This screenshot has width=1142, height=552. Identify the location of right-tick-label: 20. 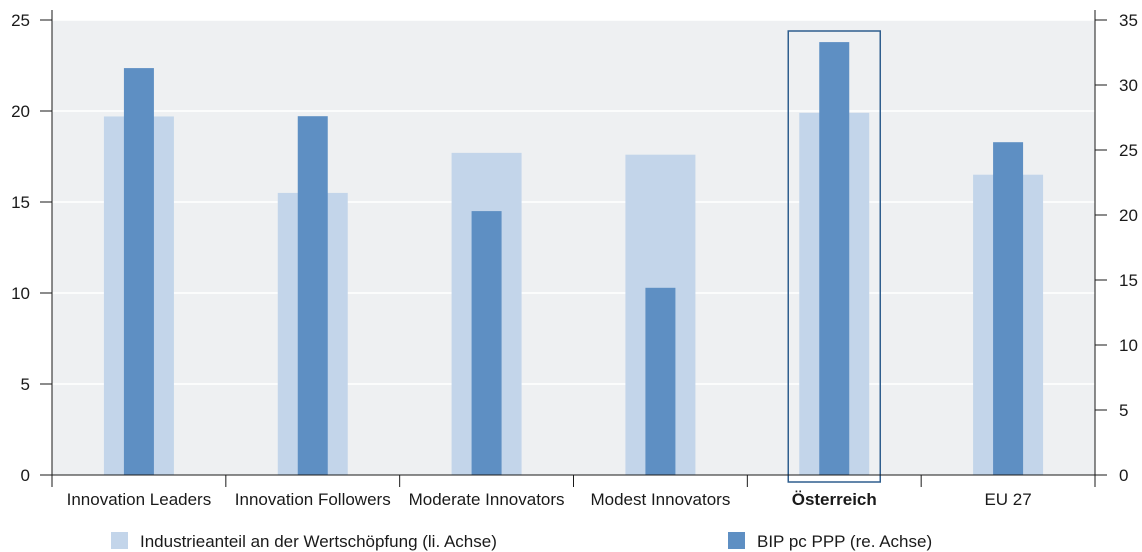
(1128, 215).